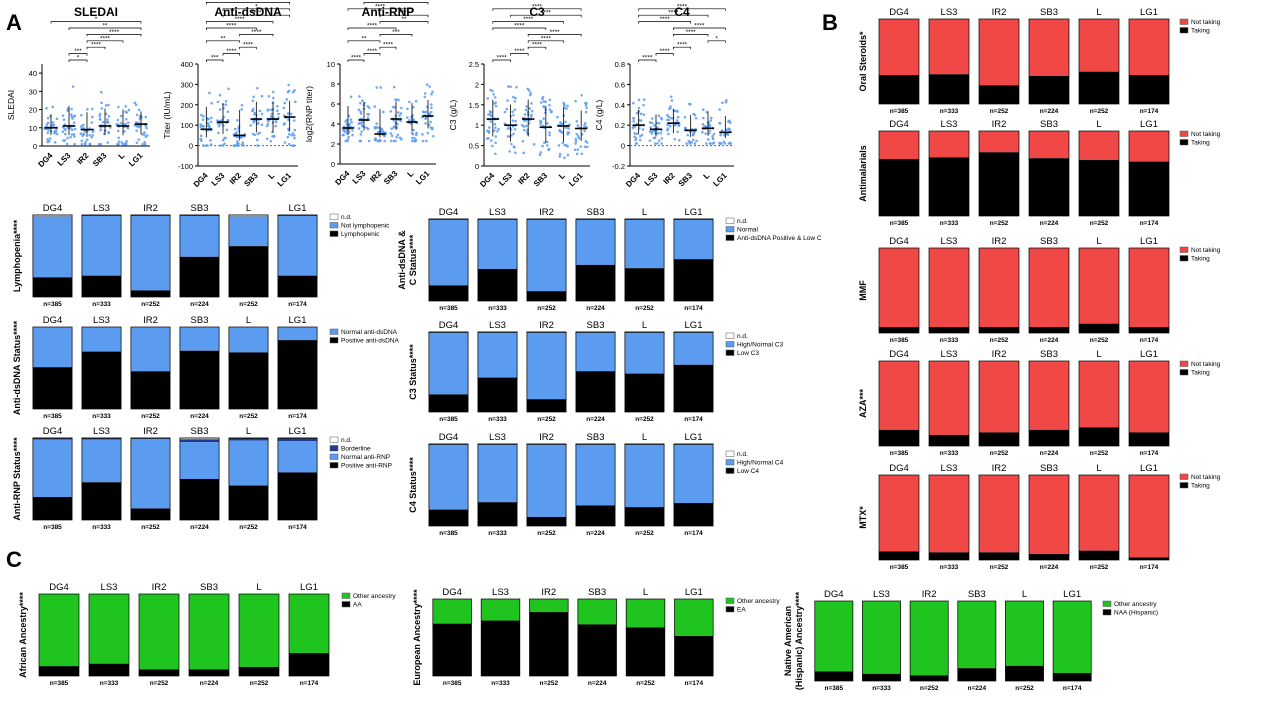 The width and height of the screenshot is (1280, 720). Describe the element at coordinates (644, 437) in the screenshot. I see `category-label: L` at that location.